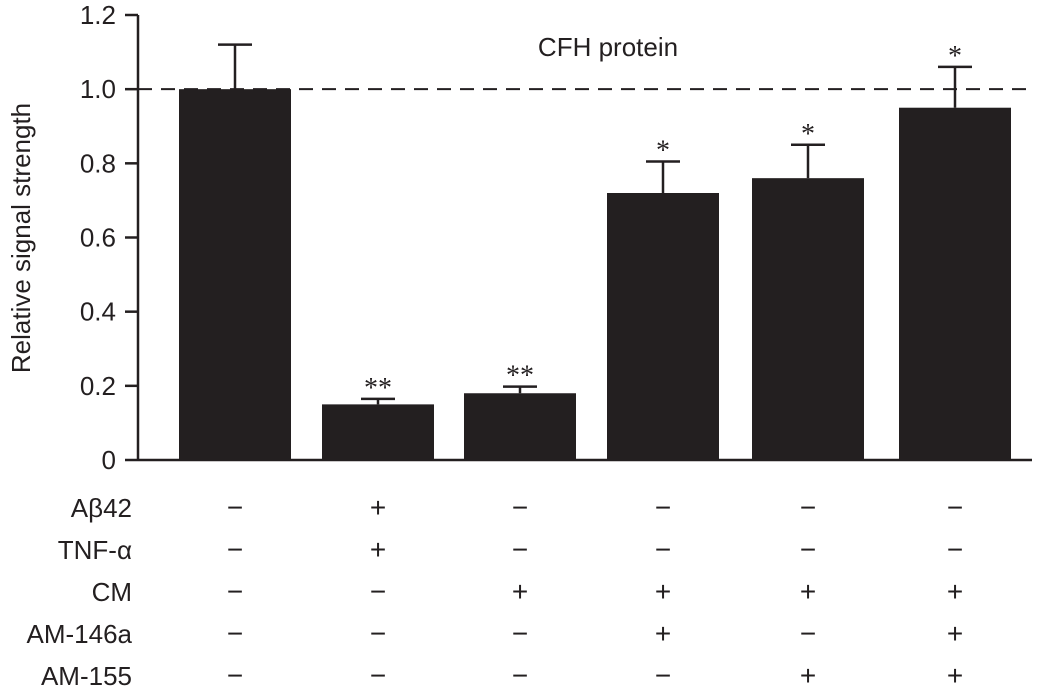 The image size is (1050, 697). What do you see at coordinates (86, 676) in the screenshot?
I see `condition-name: AM-155` at bounding box center [86, 676].